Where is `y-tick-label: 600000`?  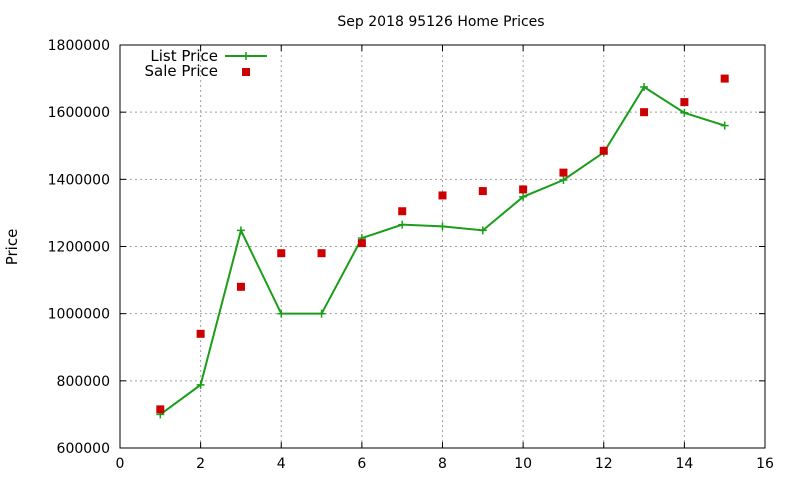 y-tick-label: 600000 is located at coordinates (83, 449).